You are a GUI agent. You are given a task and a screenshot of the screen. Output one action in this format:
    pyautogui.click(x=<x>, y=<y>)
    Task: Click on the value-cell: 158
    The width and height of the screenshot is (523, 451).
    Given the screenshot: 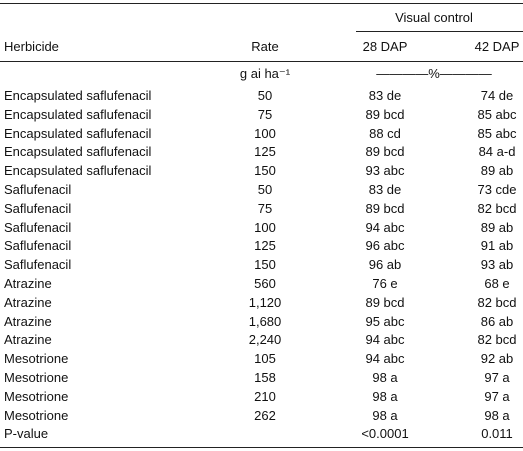 What is the action you would take?
    pyautogui.click(x=265, y=377)
    